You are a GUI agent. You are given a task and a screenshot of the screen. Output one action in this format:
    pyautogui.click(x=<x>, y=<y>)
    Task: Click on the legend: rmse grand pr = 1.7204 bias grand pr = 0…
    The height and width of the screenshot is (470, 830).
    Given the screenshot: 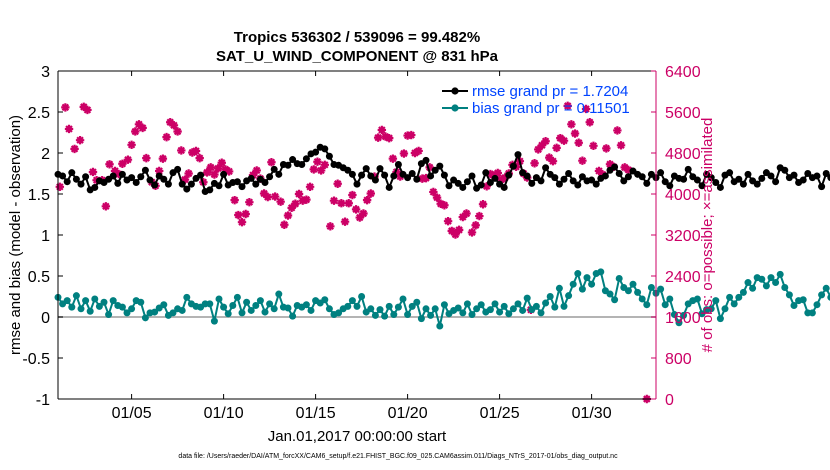 What is the action you would take?
    pyautogui.click(x=536, y=100)
    